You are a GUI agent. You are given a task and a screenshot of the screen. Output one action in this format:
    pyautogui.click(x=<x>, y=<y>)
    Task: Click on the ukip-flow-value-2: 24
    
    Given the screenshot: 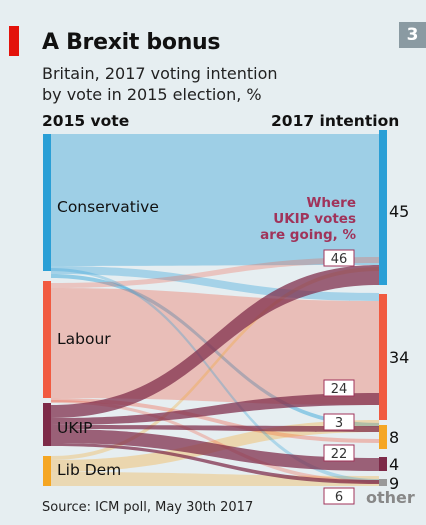 What is the action you would take?
    pyautogui.click(x=339, y=389)
    